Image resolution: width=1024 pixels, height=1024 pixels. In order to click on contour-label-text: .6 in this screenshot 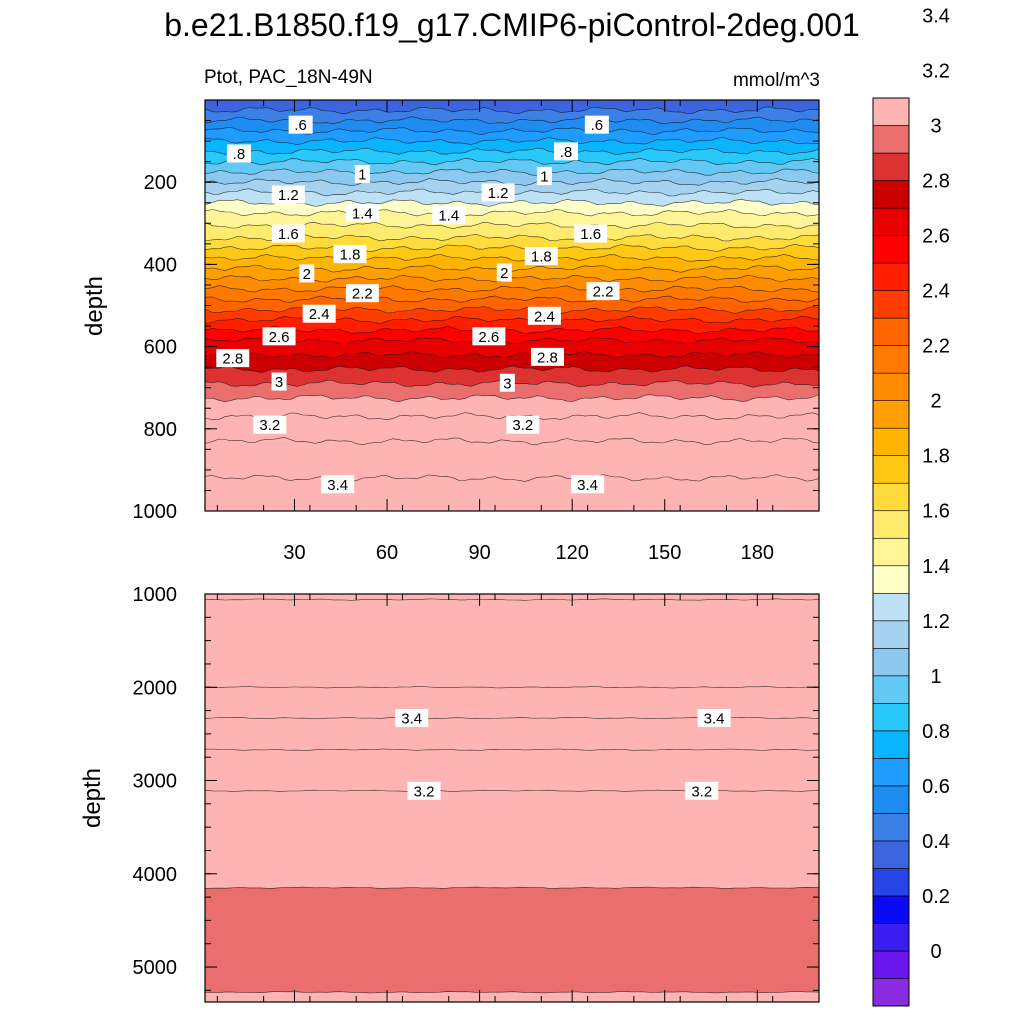, I will do `click(597, 125)`.